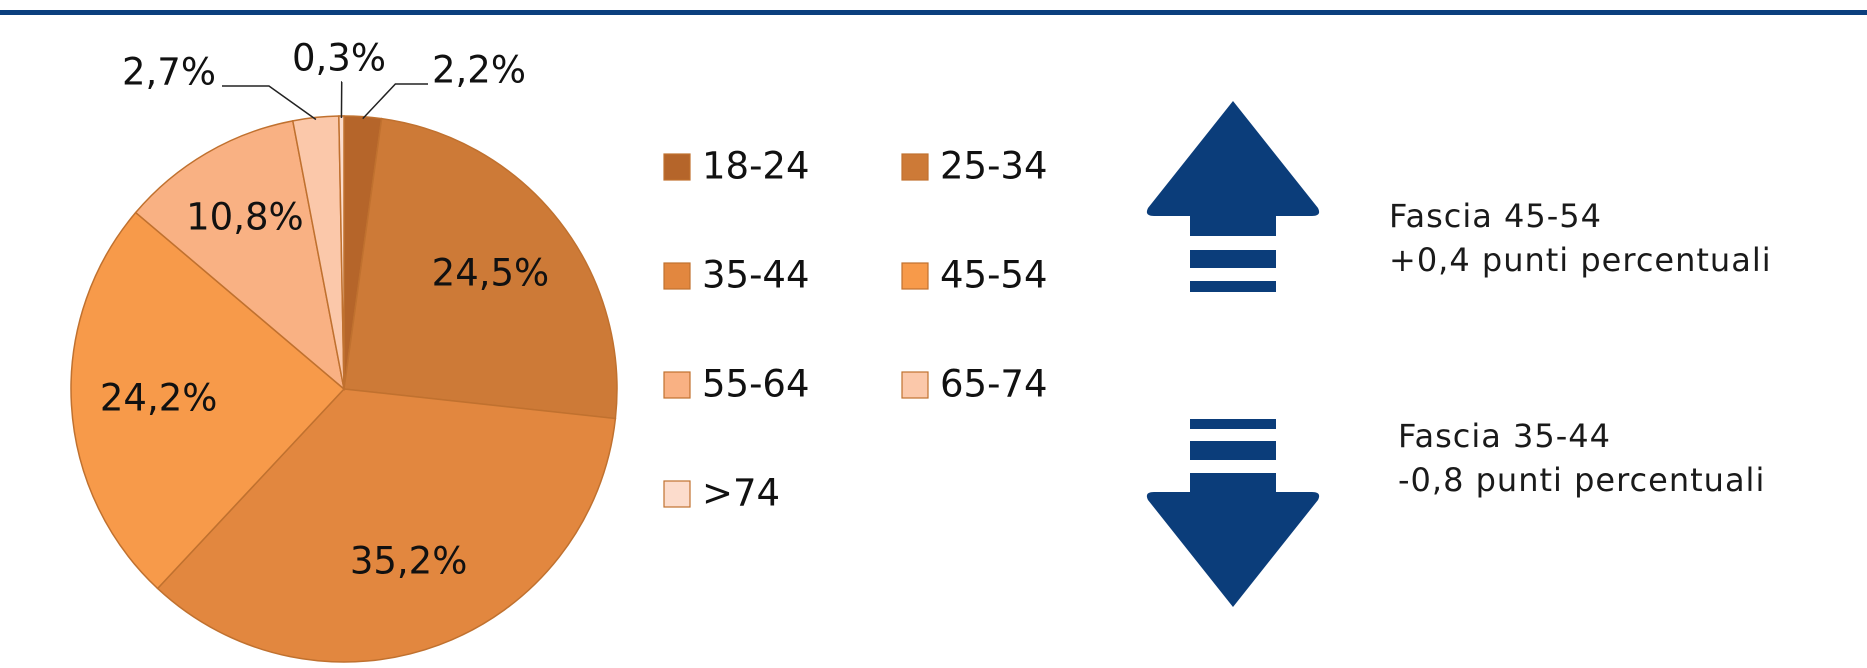  Describe the element at coordinates (479, 70) in the screenshot. I see `data-label: 2,2%` at that location.